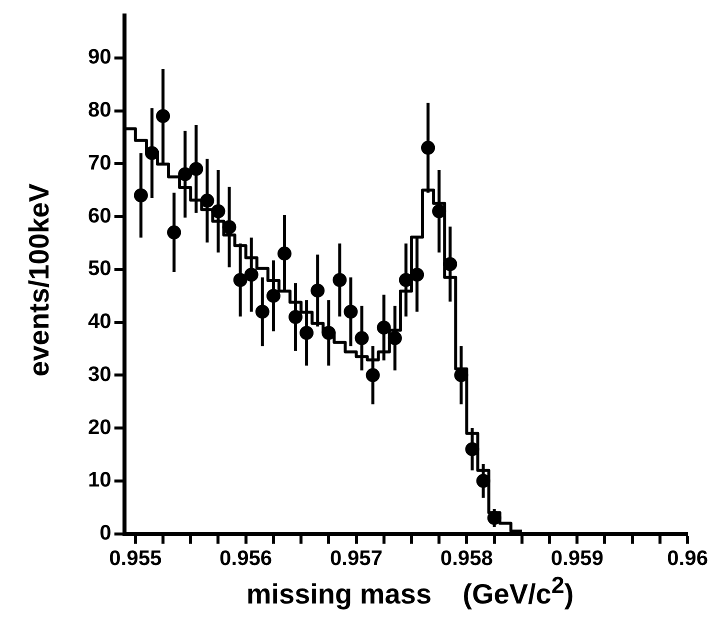 This screenshot has width=711, height=624. I want to click on x-tick-label: 0.957, so click(356, 558).